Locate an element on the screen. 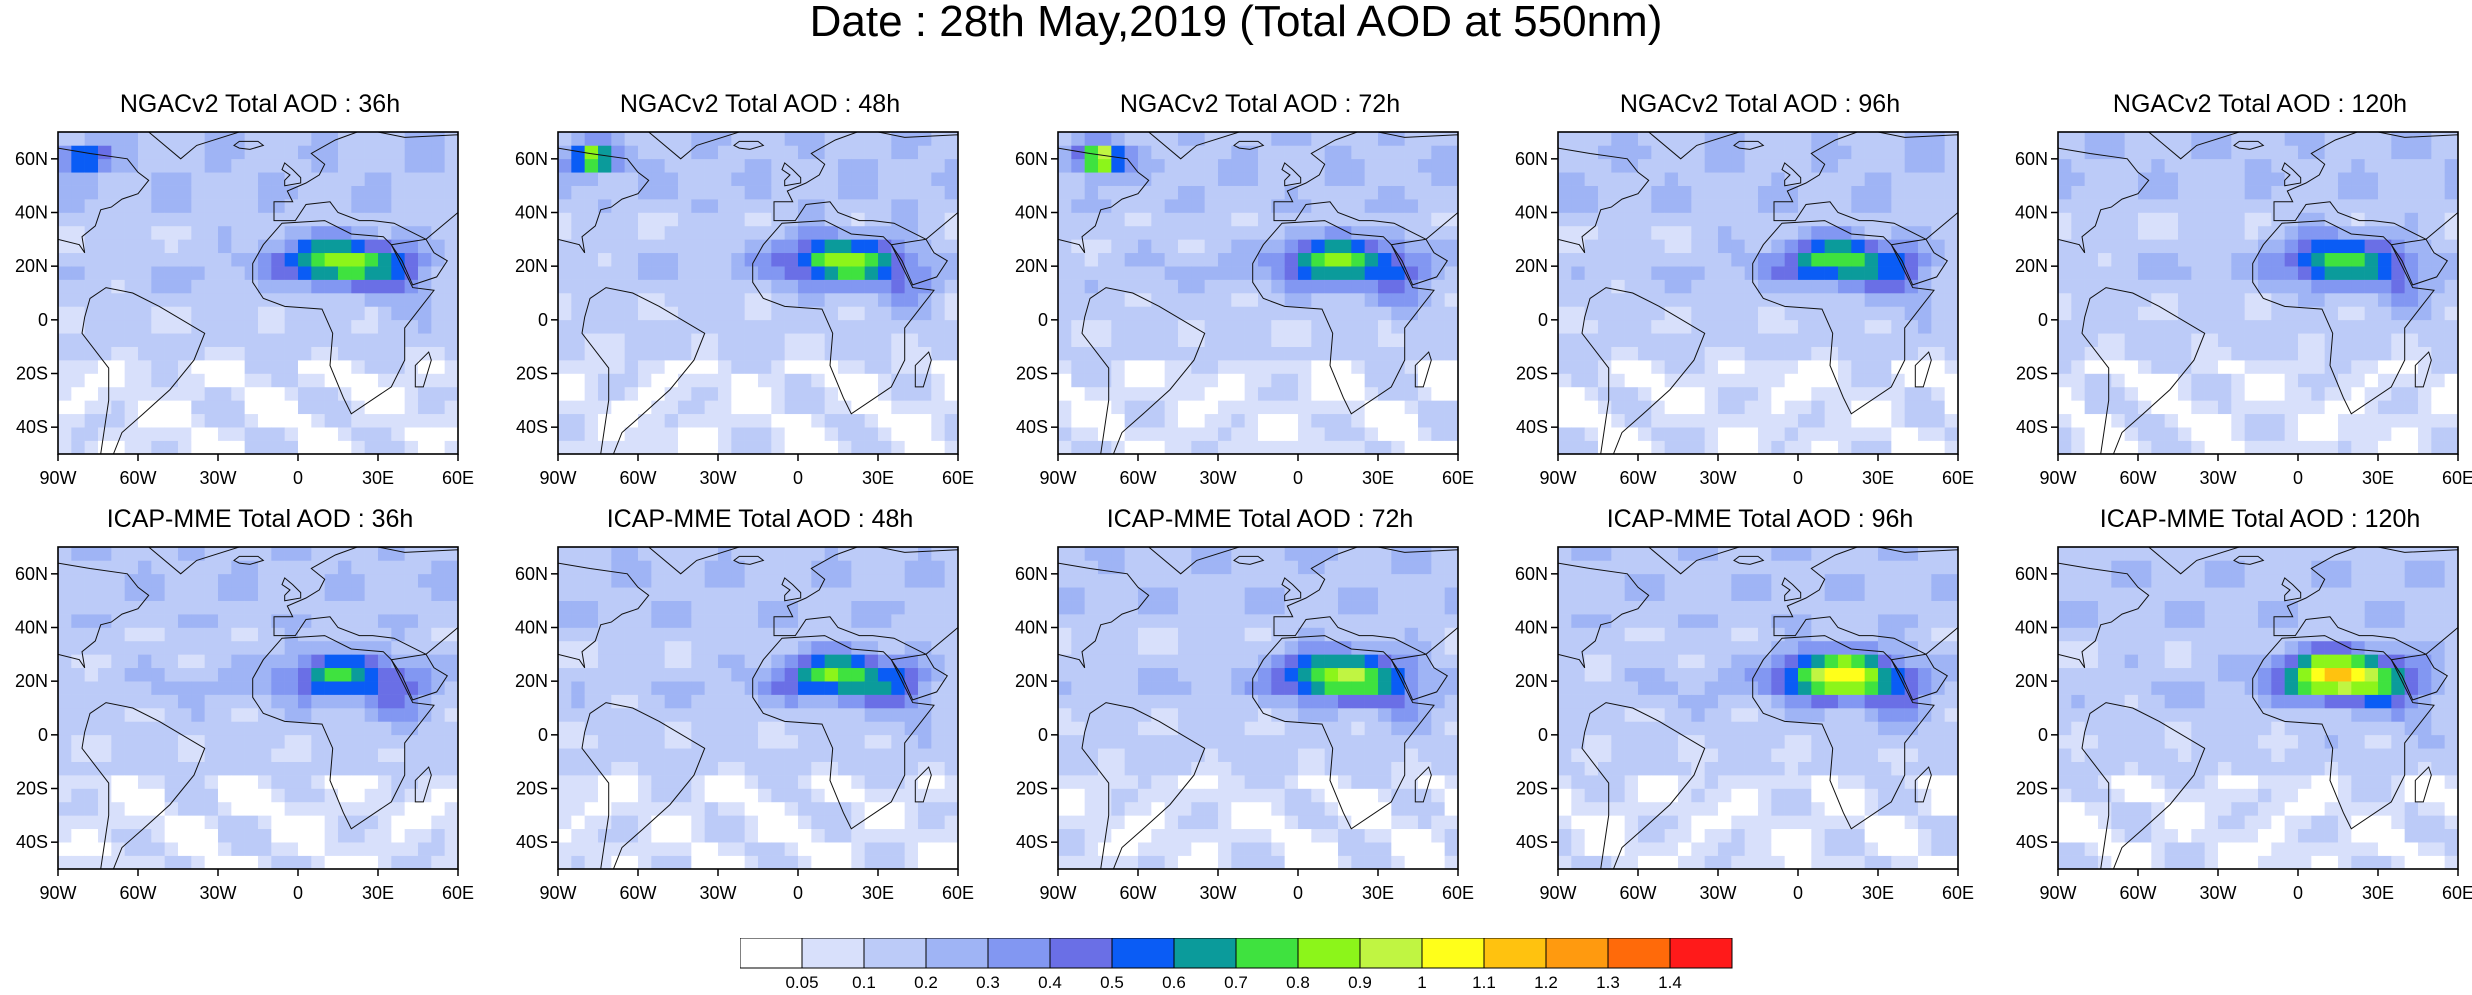 This screenshot has width=2472, height=995. lon-tick-label: 60W is located at coordinates (137, 893).